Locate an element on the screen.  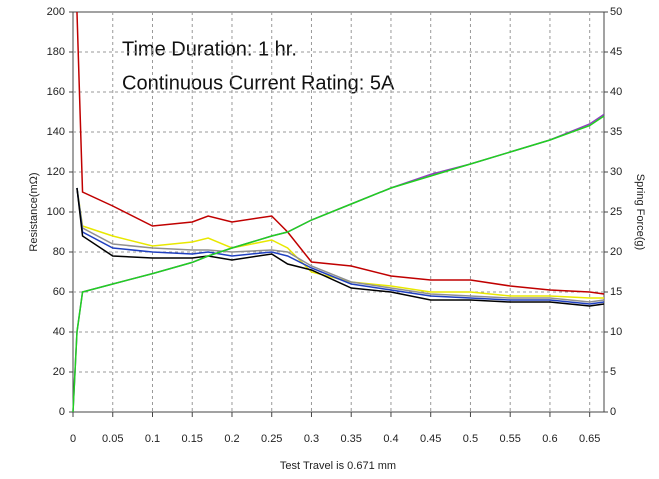
x-tick-label: 0.1 is located at coordinates (152, 439).